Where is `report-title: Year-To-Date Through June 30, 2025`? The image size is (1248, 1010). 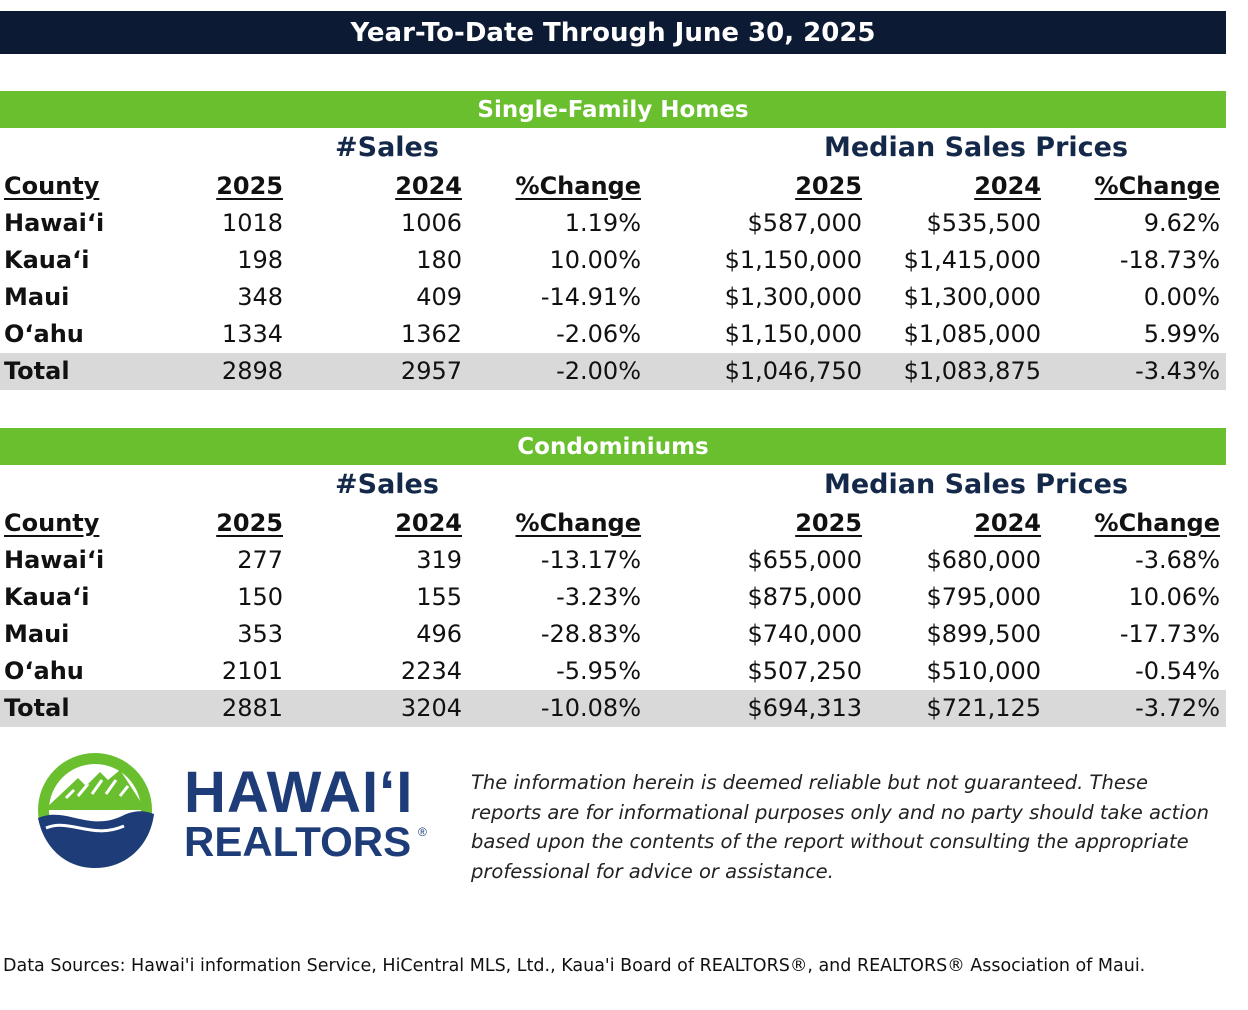 report-title: Year-To-Date Through June 30, 2025 is located at coordinates (613, 32).